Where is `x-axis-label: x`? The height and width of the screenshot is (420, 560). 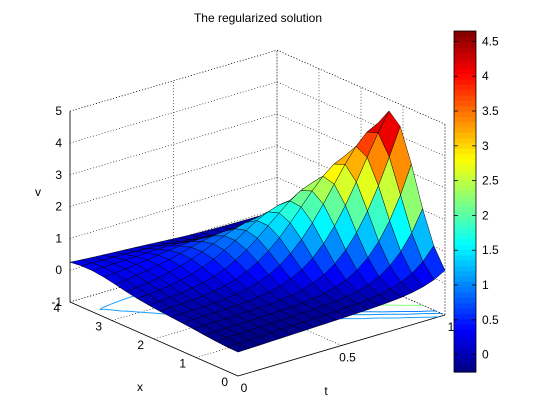
x-axis-label: x is located at coordinates (140, 387).